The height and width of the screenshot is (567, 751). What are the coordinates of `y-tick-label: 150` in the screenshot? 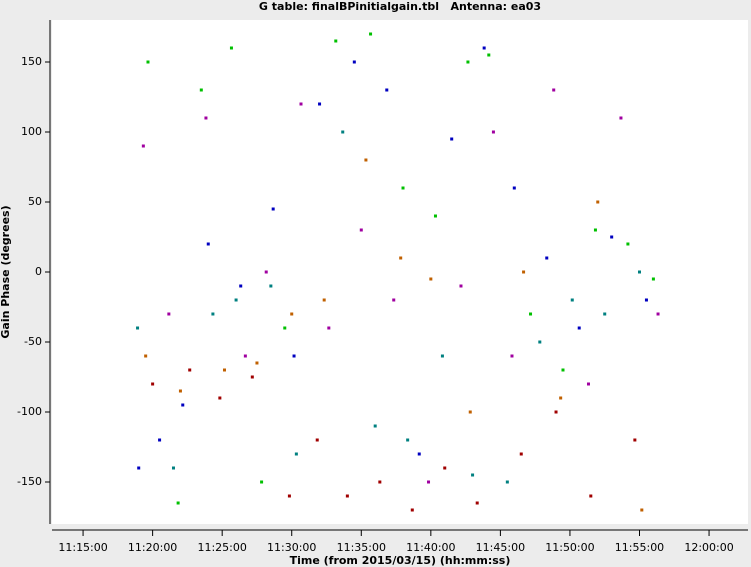 It's located at (31, 61).